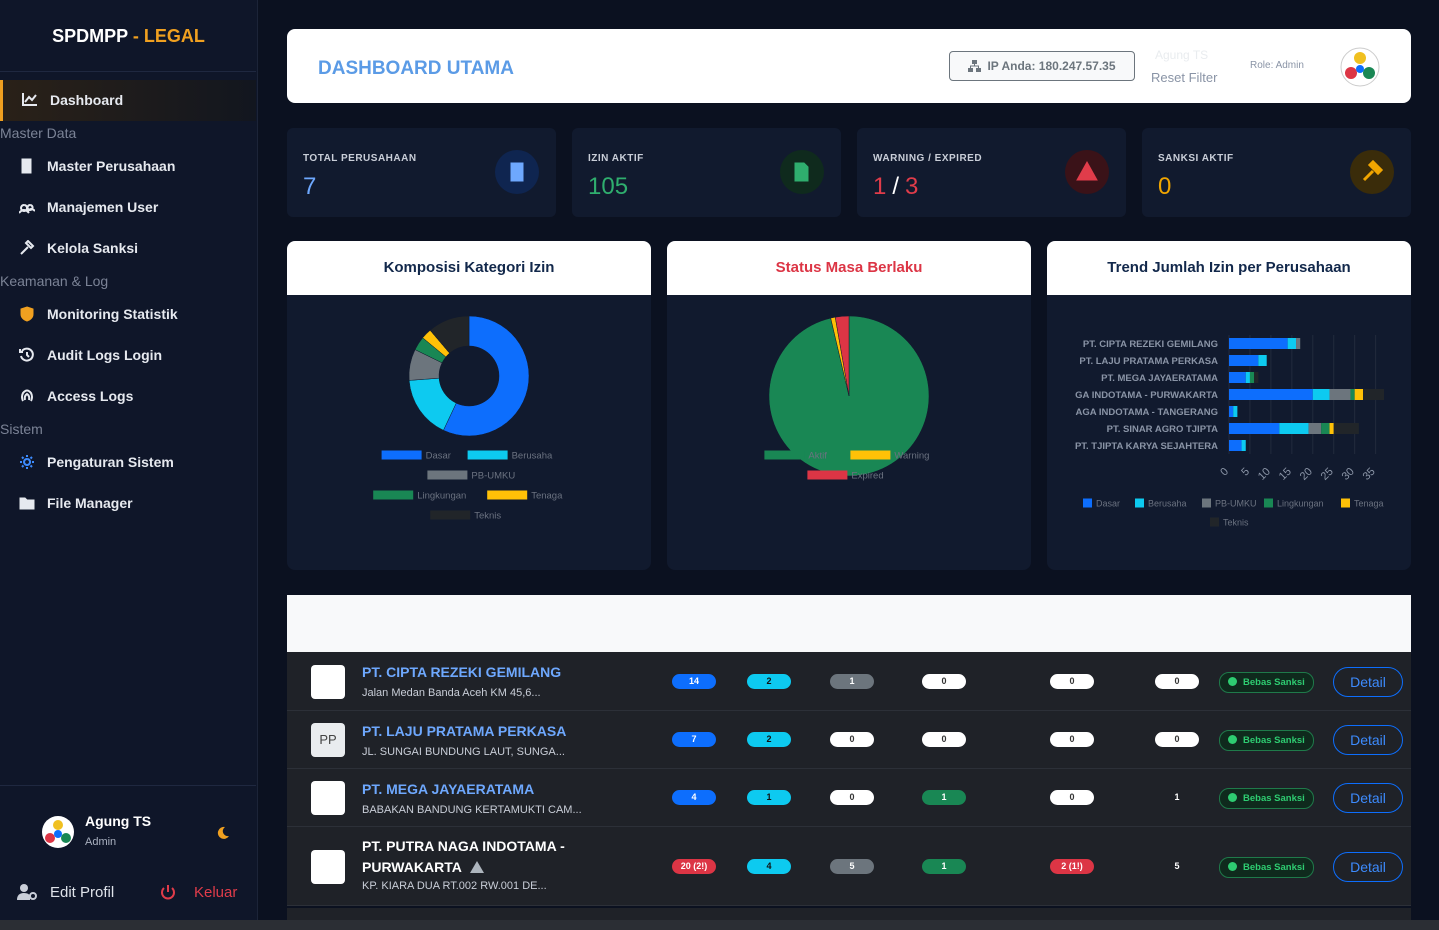 This screenshot has width=1439, height=930. What do you see at coordinates (128, 71) in the screenshot?
I see `divider` at bounding box center [128, 71].